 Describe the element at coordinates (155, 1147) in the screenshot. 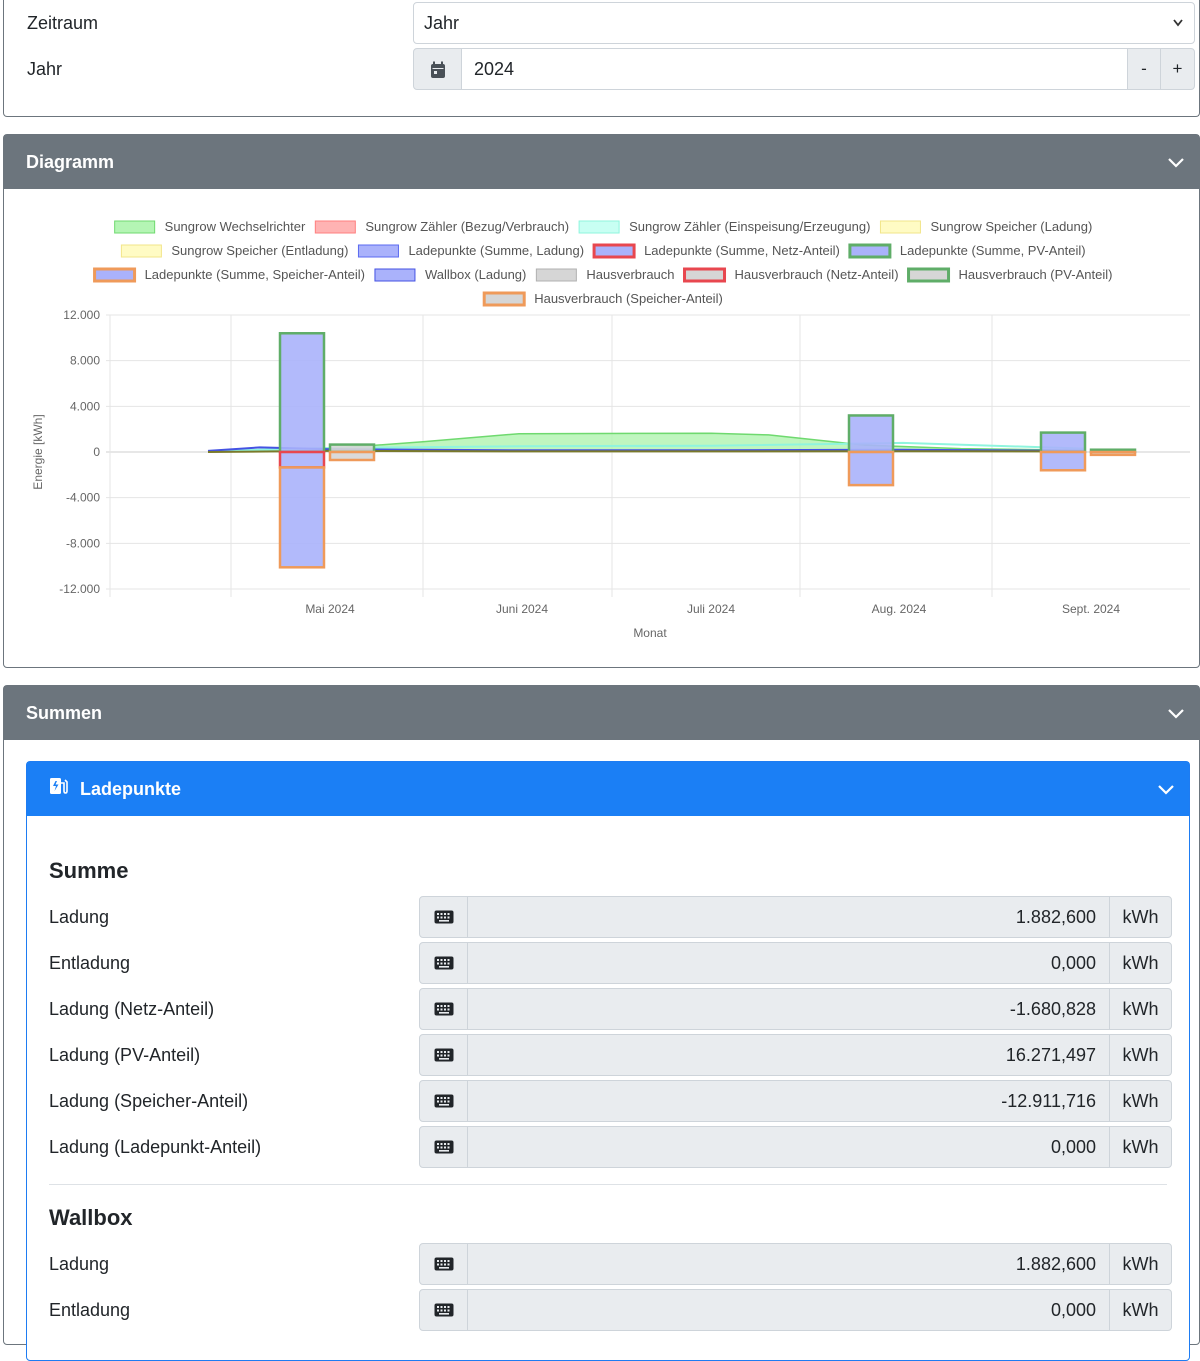

I see `row-label: Ladung (Ladepunkt-Anteil)` at that location.